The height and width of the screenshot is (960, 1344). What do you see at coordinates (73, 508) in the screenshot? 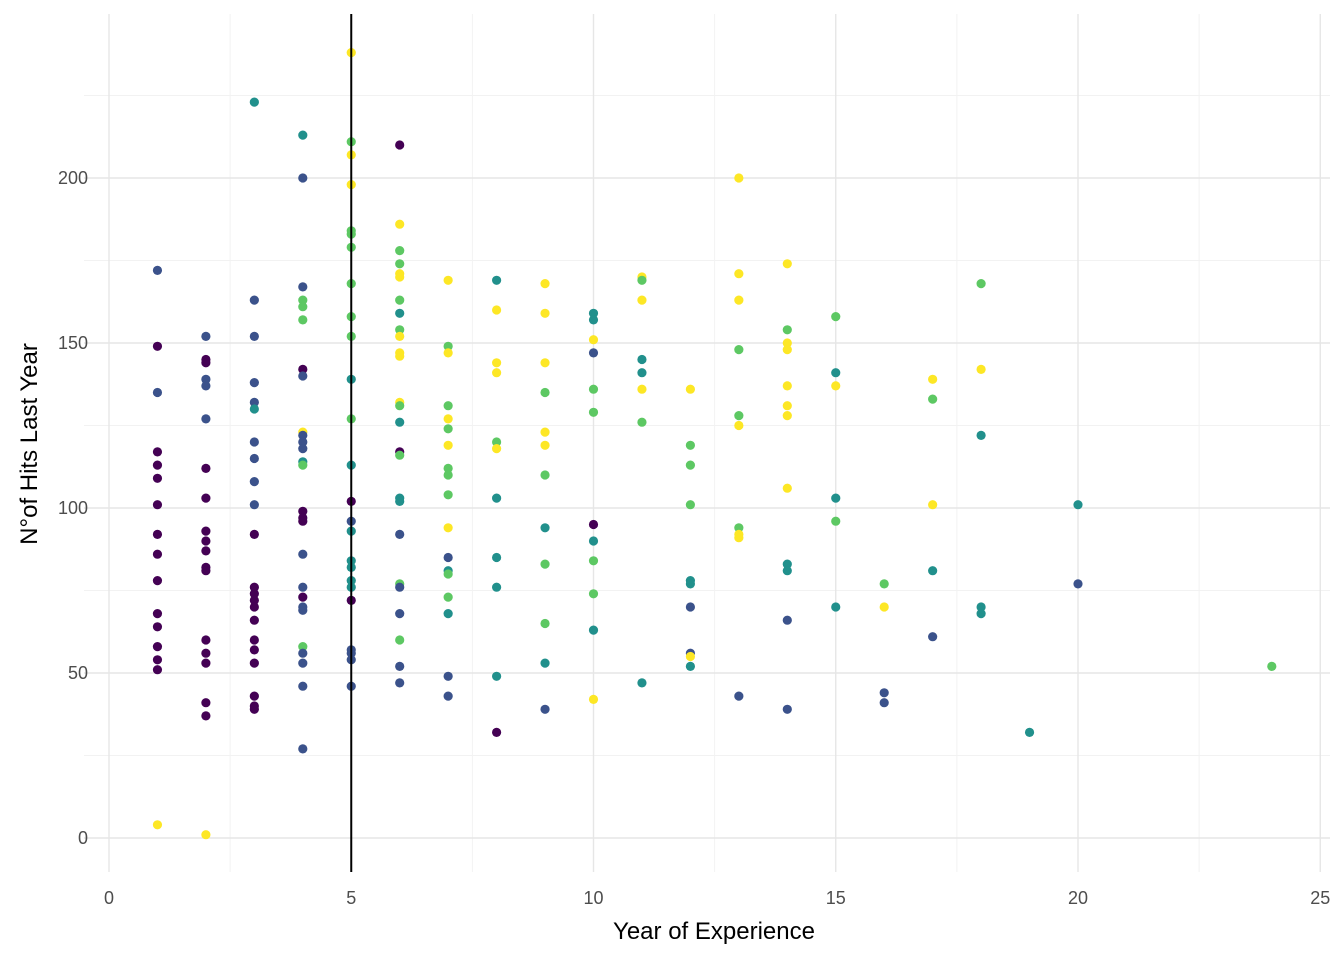
I see `y-tick-label: 100` at bounding box center [73, 508].